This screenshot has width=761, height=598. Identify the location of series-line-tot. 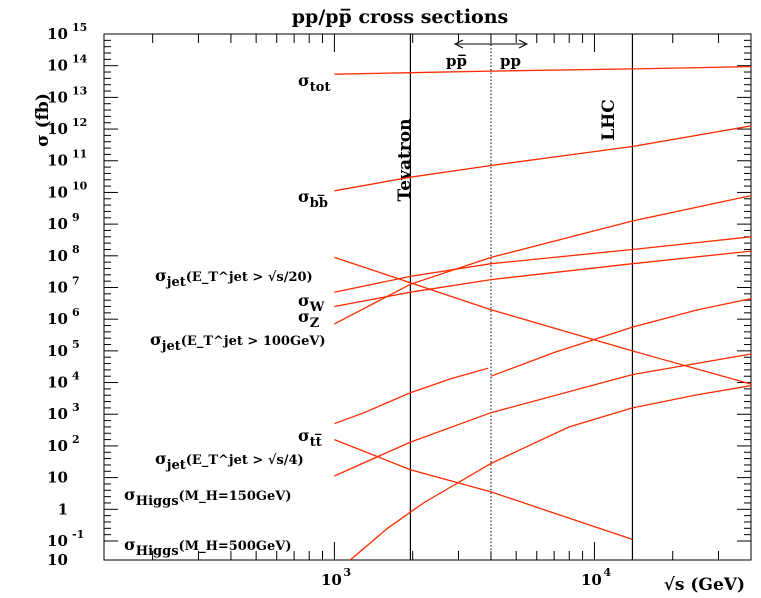
(543, 70).